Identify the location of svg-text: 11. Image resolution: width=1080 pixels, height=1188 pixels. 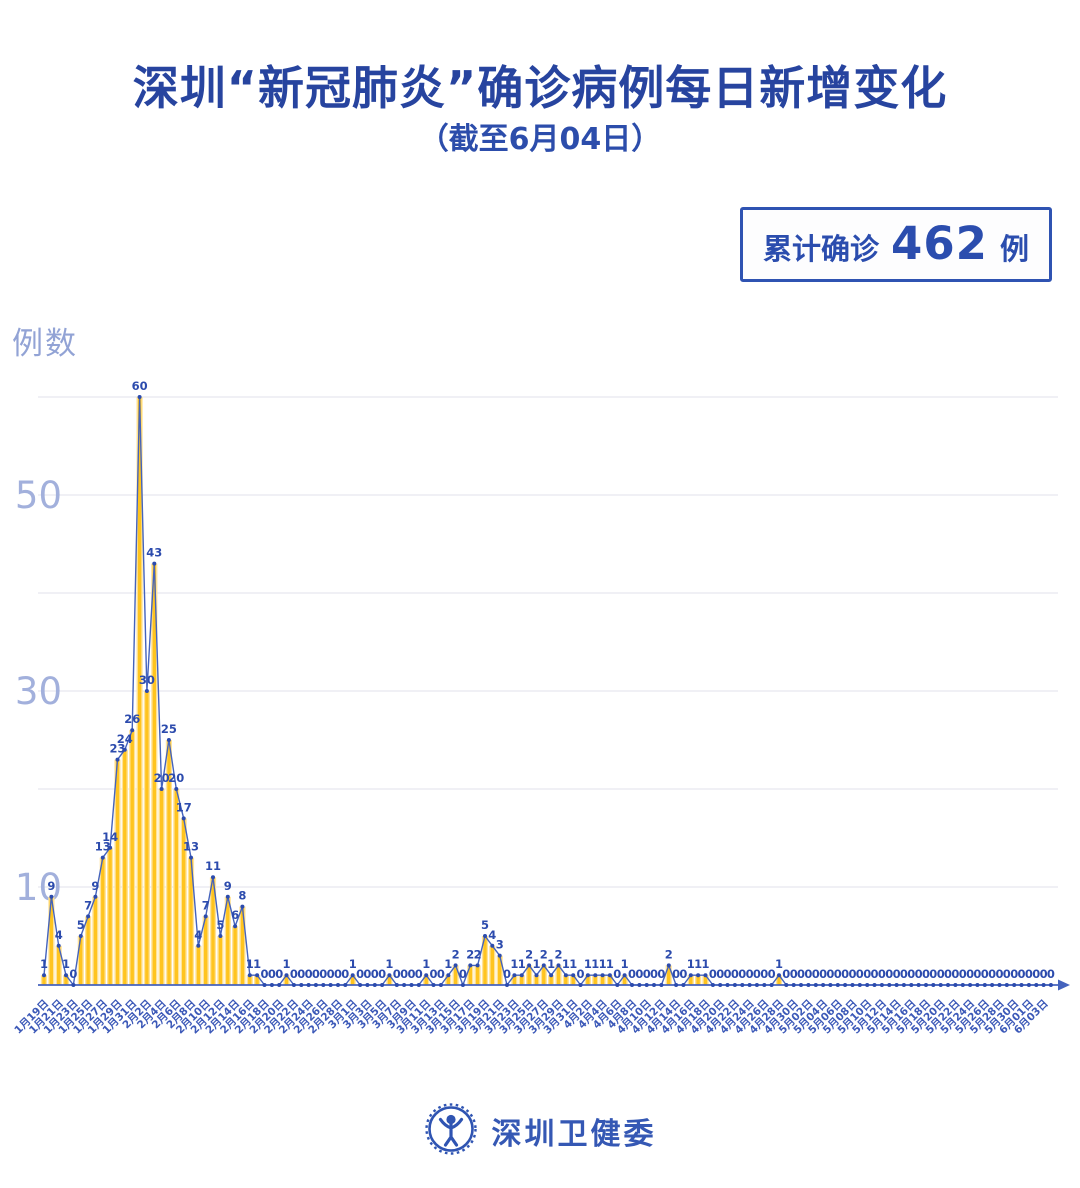
(213, 866).